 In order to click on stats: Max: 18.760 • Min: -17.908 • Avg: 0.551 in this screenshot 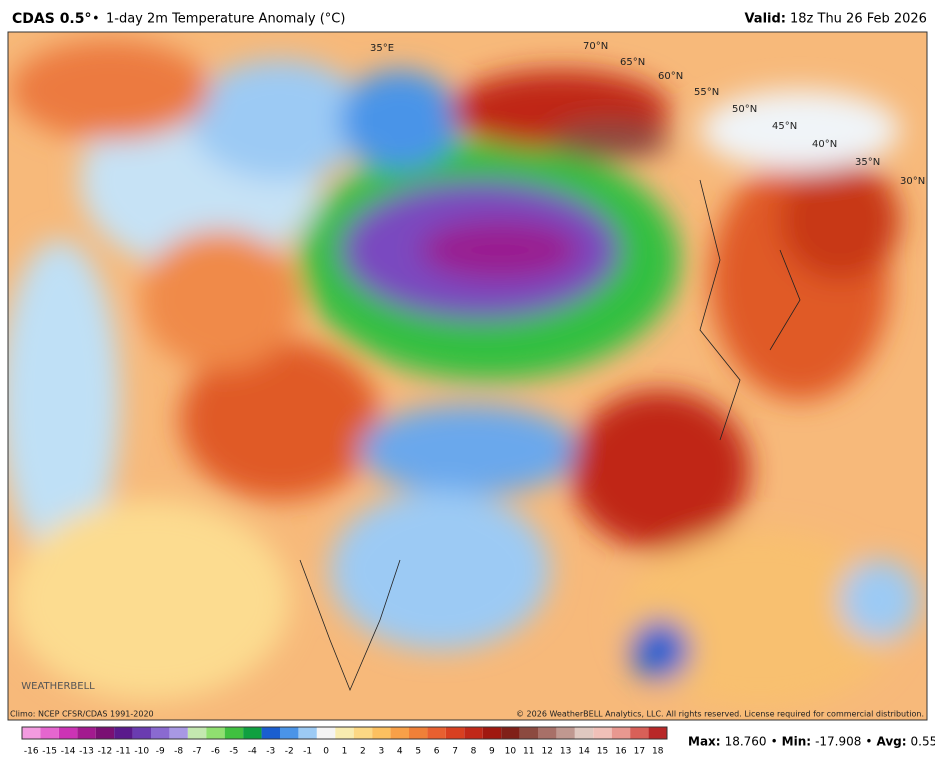, I will do `click(811, 742)`.